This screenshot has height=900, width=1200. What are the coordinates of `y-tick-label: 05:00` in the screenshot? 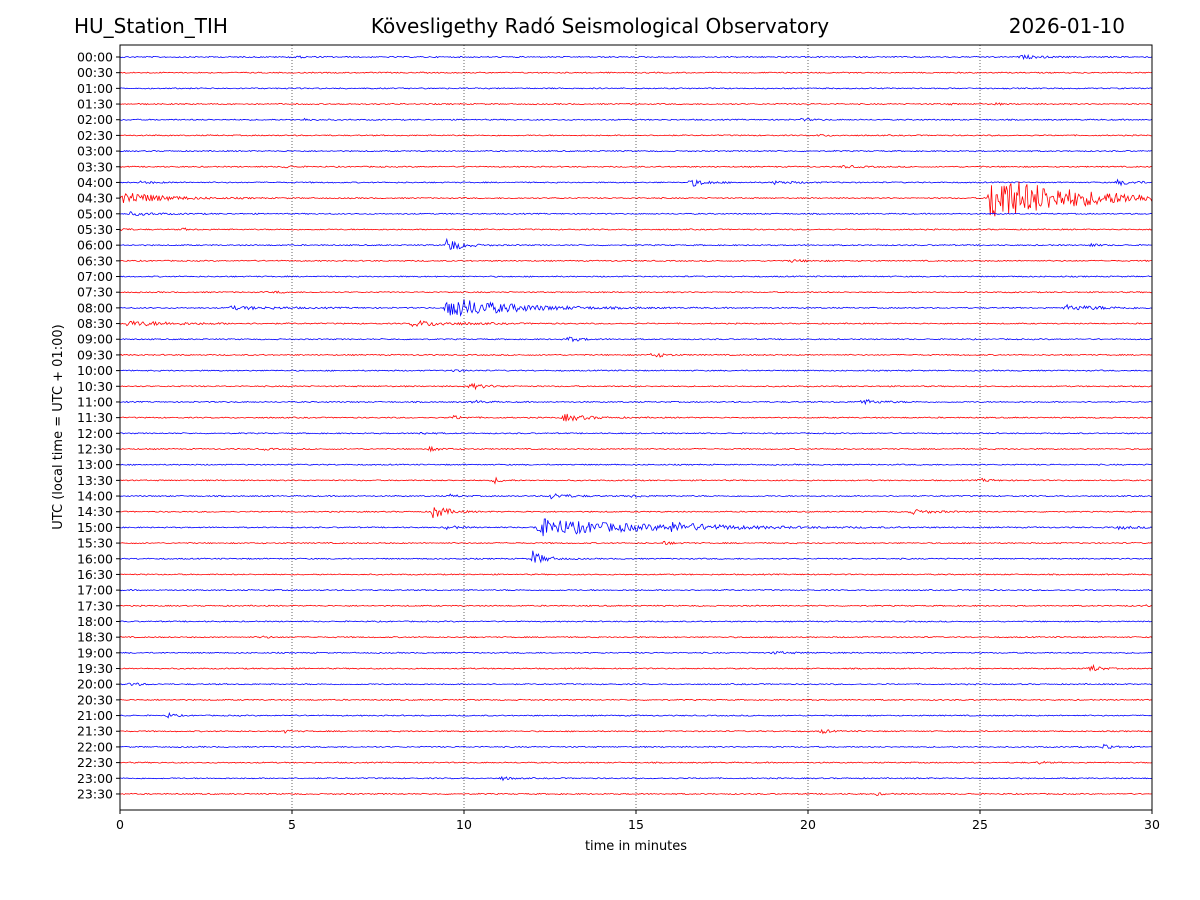 It's located at (95, 213).